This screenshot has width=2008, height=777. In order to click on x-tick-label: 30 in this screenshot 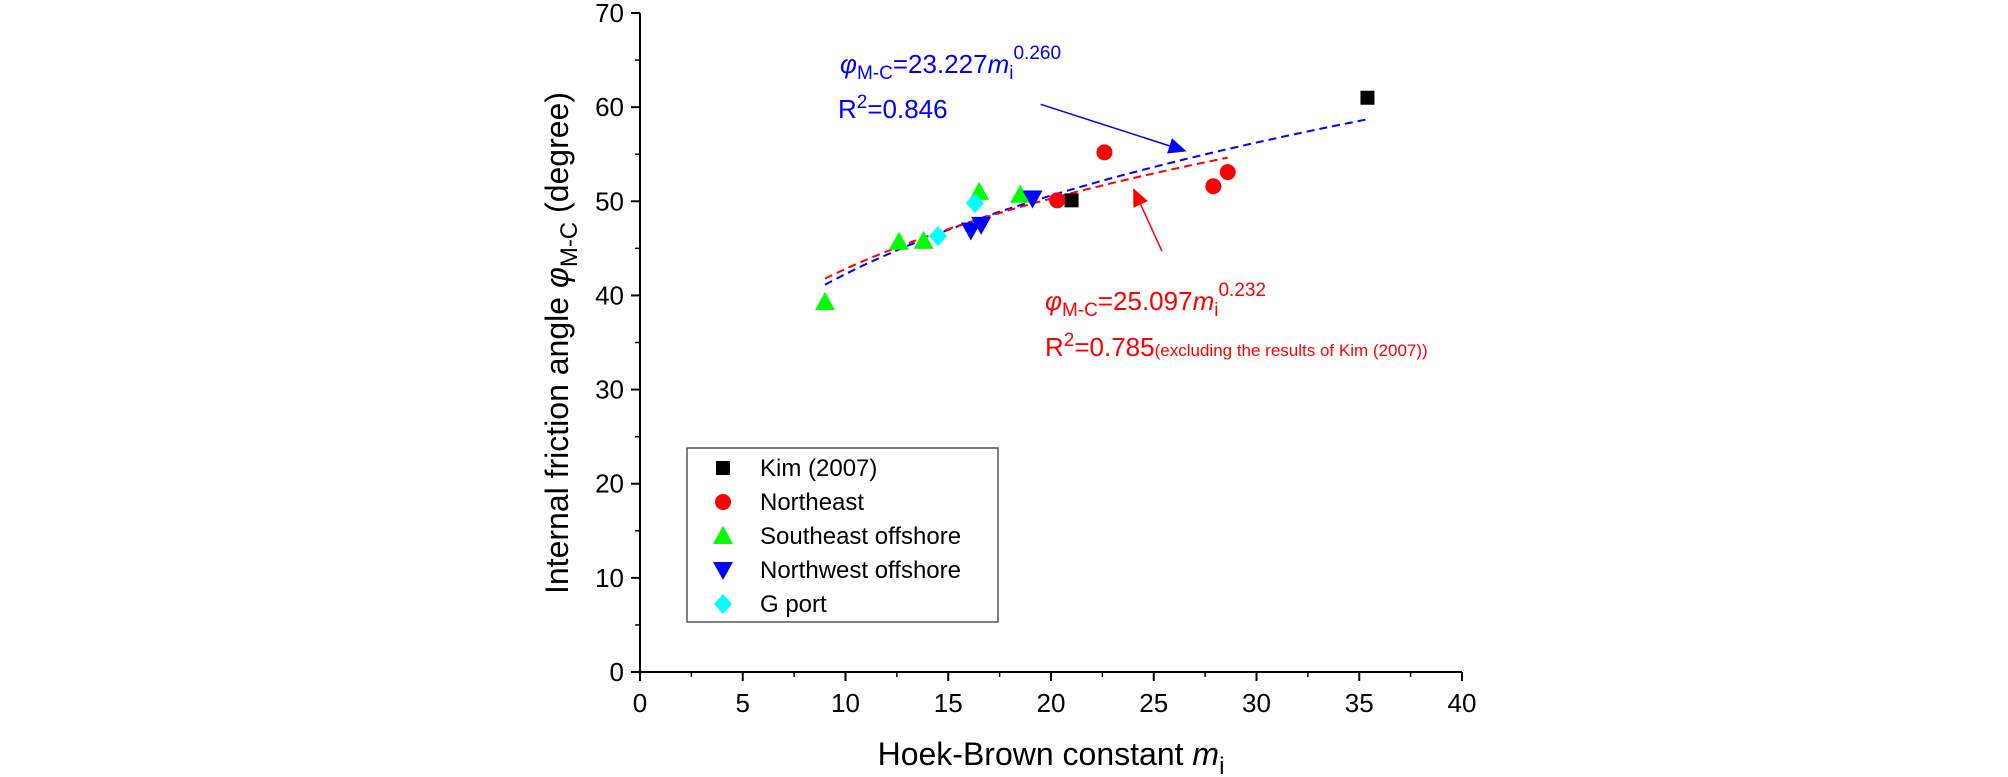, I will do `click(1256, 703)`.